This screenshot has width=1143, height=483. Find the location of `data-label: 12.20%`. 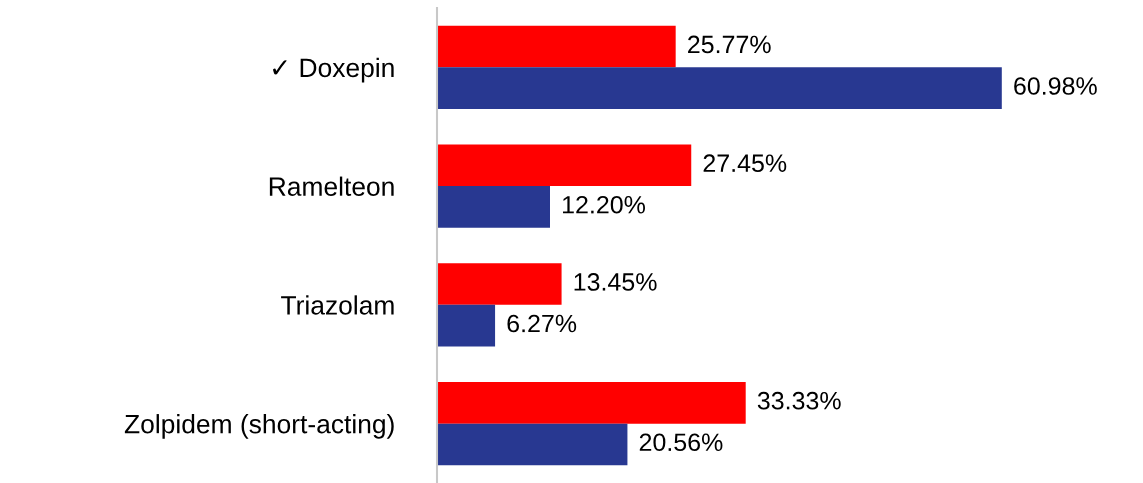

data-label: 12.20% is located at coordinates (604, 204).